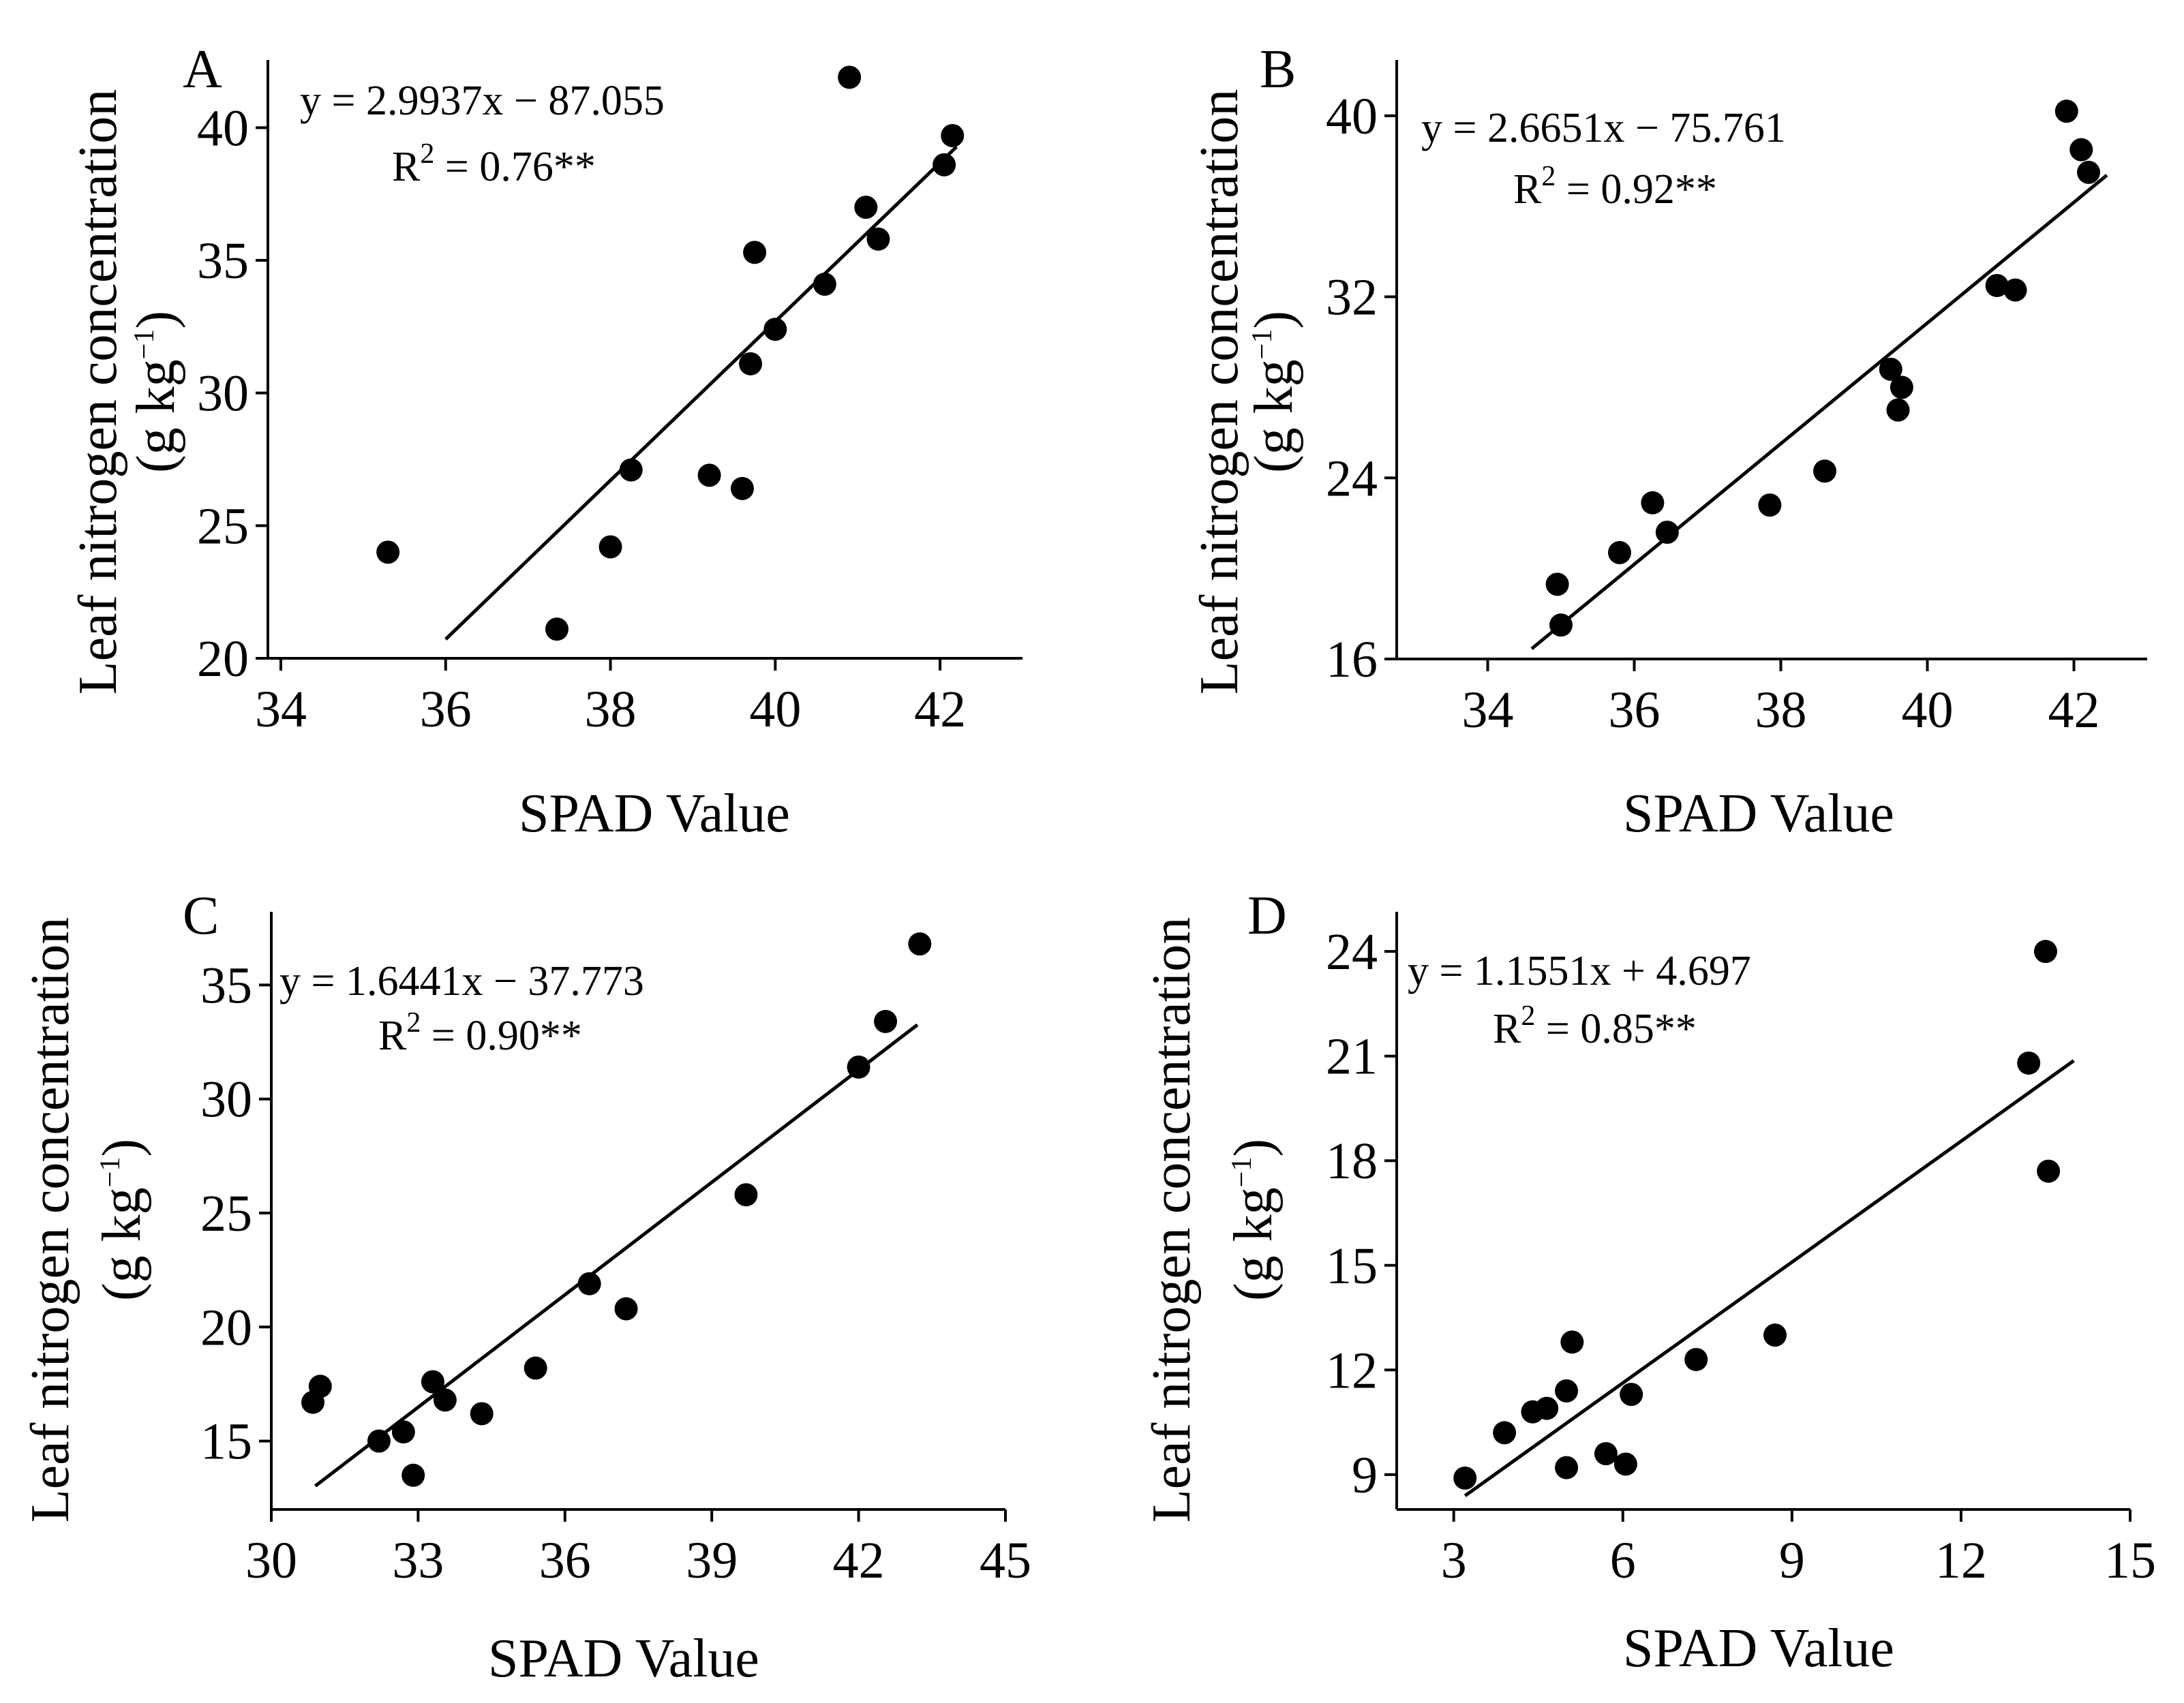 This screenshot has width=2184, height=1703. Describe the element at coordinates (1792, 1560) in the screenshot. I see `x-tick-label: 9` at that location.